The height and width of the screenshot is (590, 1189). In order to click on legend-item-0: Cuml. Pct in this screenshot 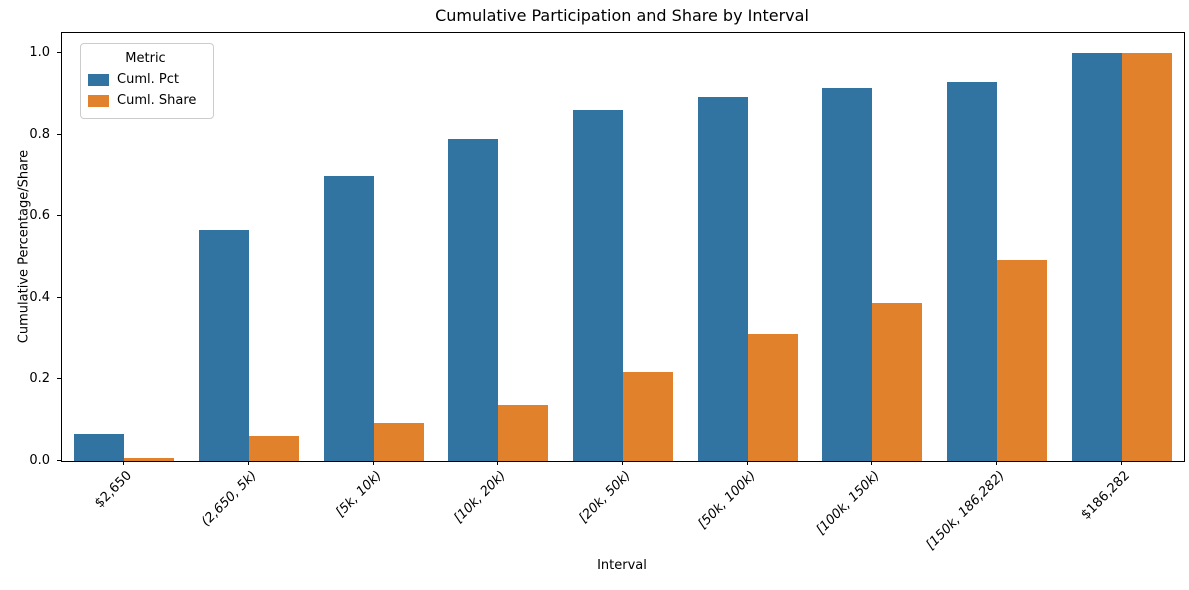, I will do `click(145, 79)`.